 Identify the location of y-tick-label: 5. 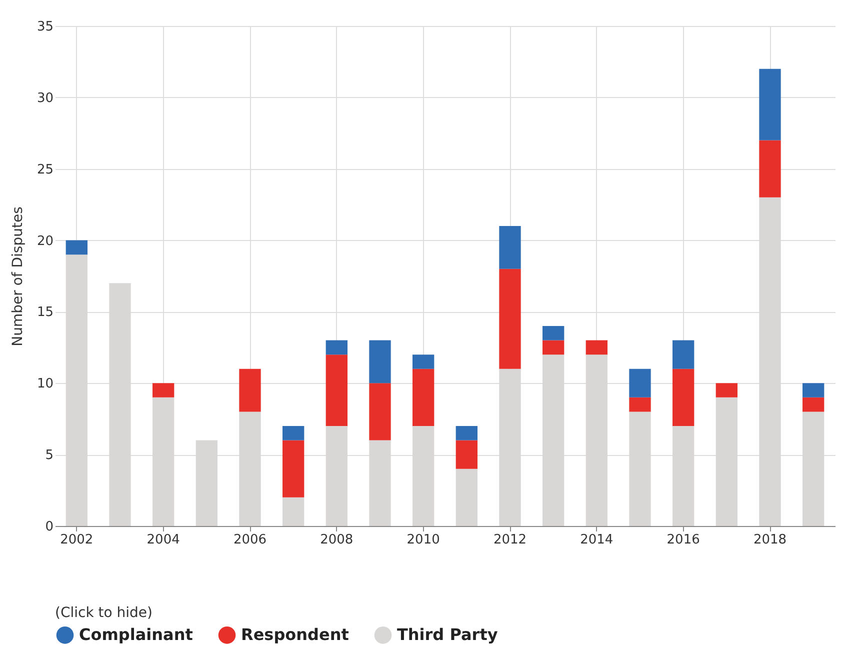
(49, 456).